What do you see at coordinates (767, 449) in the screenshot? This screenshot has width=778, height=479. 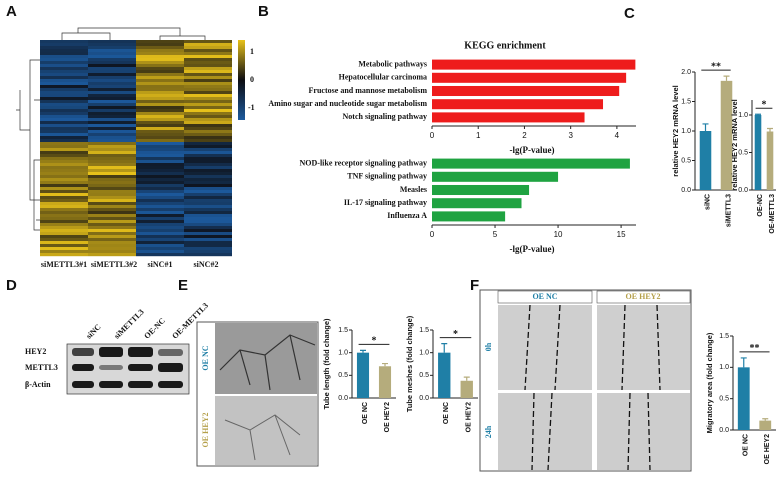 I see `x-tick-label: OE HEY2` at bounding box center [767, 449].